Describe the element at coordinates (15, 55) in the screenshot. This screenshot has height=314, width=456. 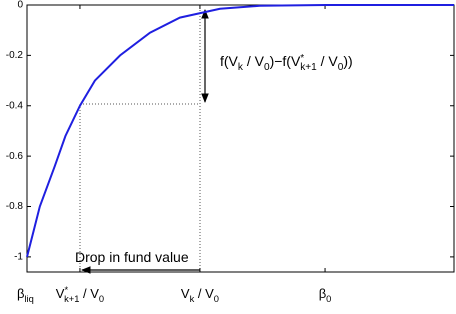
I see `y-tick-label: -0.2` at that location.